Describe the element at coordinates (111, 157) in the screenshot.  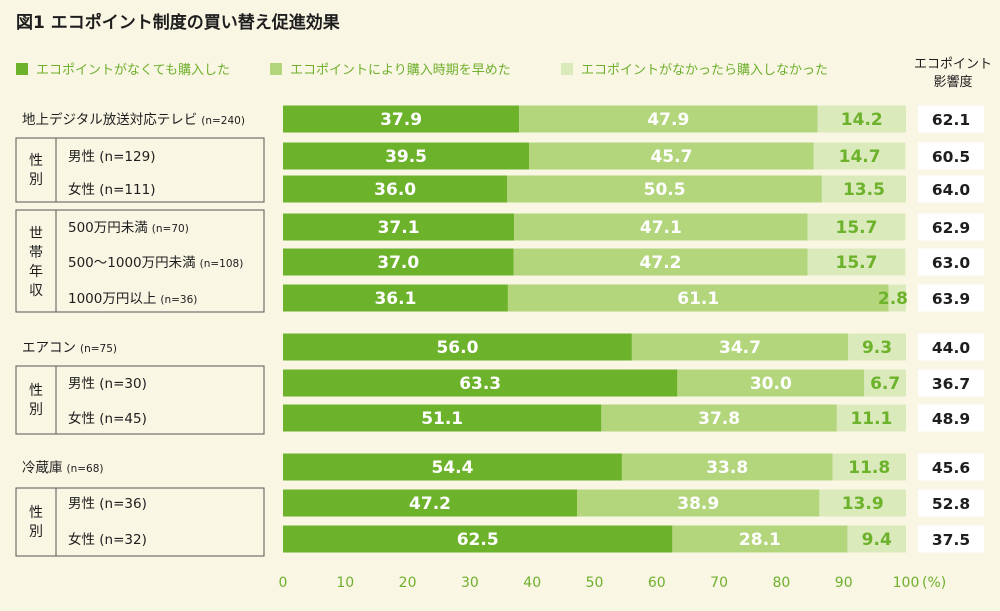
I see `row-label: 男性 (n=129)` at that location.